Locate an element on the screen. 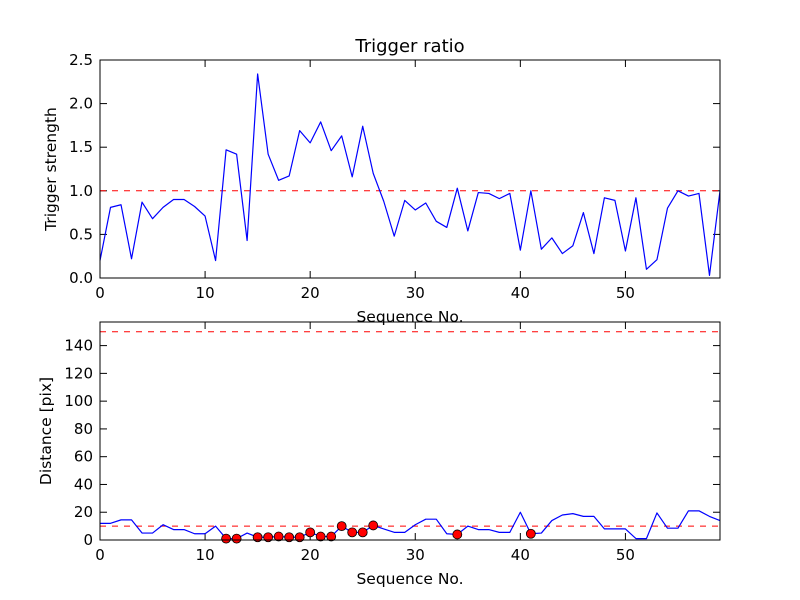  y-tick-label: 1.0 is located at coordinates (81, 191).